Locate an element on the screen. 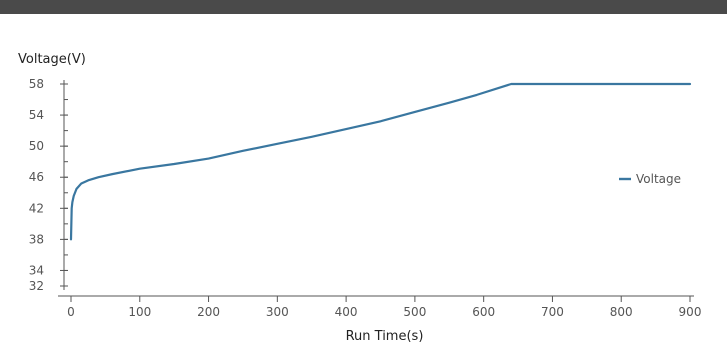 The image size is (727, 349). legend: Voltage is located at coordinates (650, 179).